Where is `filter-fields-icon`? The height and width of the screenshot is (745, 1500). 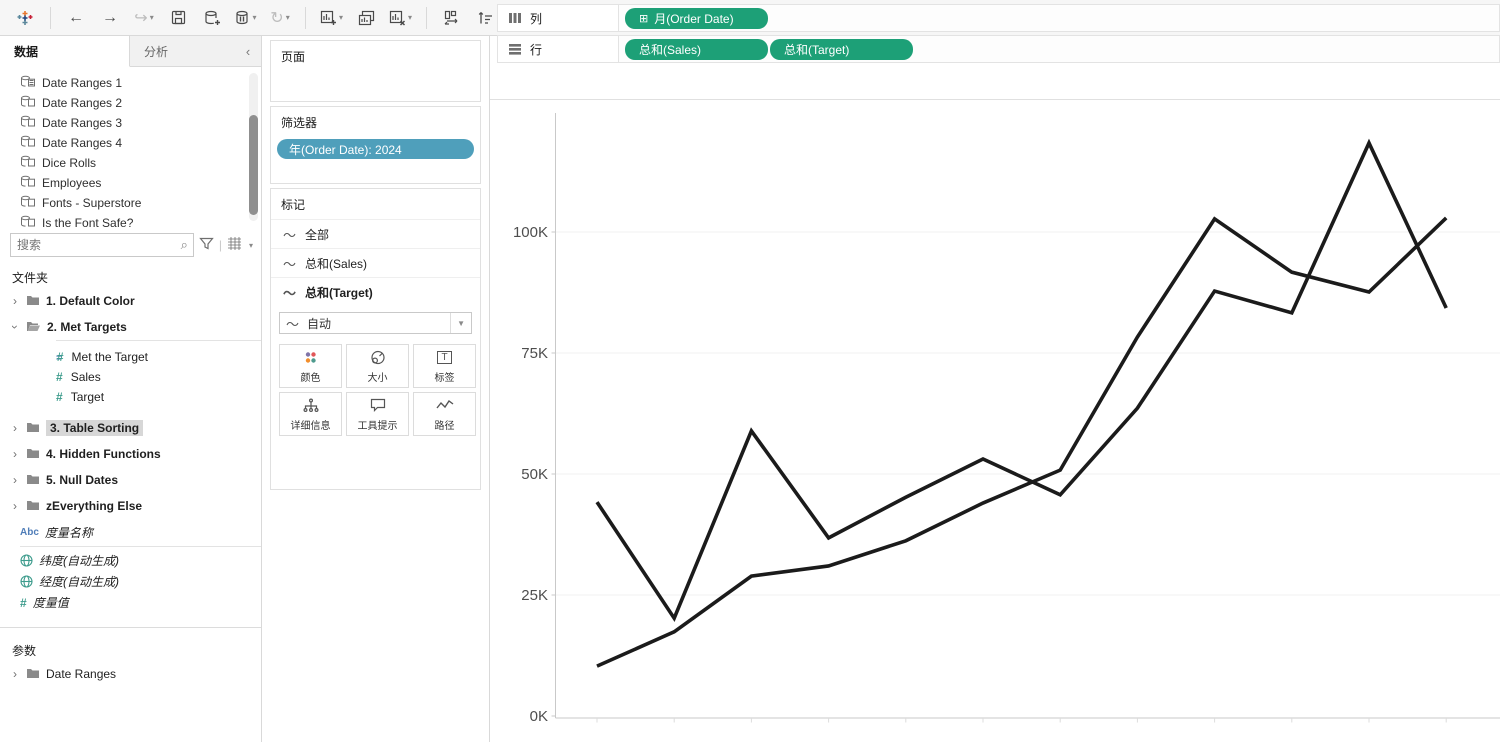 filter-fields-icon is located at coordinates (206, 245).